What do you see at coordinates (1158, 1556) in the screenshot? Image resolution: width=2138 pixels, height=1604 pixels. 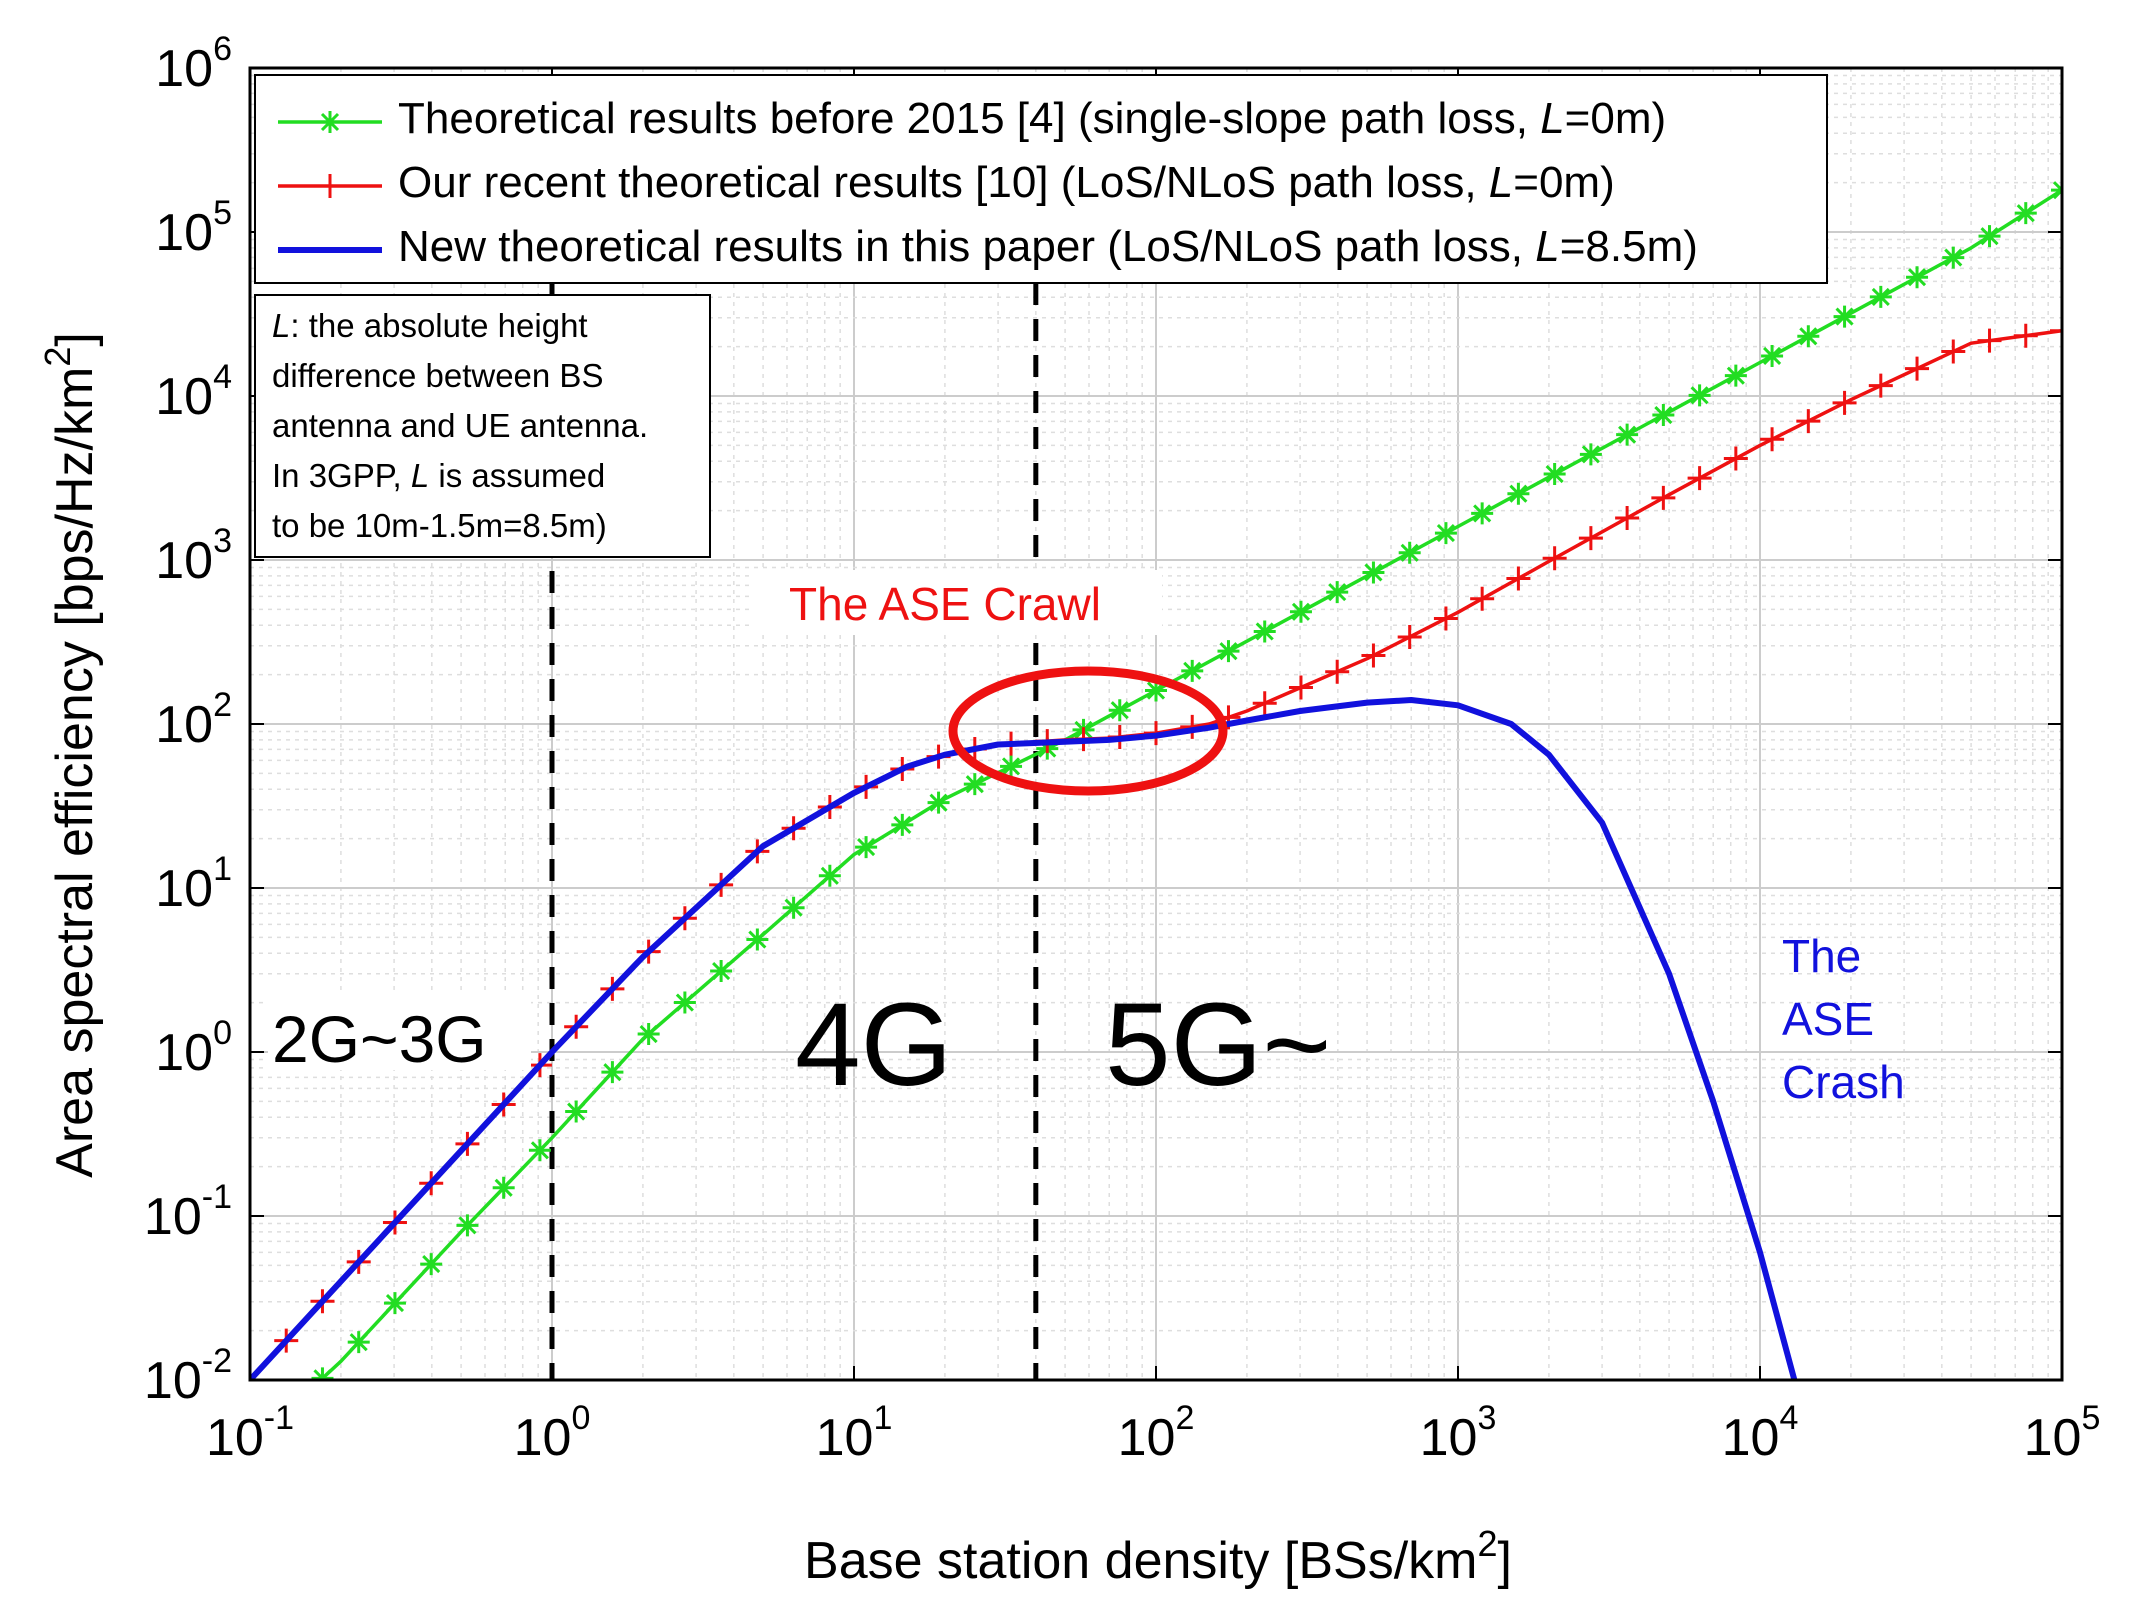 I see `x-axis-label: Base station density [BSs/km2]` at bounding box center [1158, 1556].